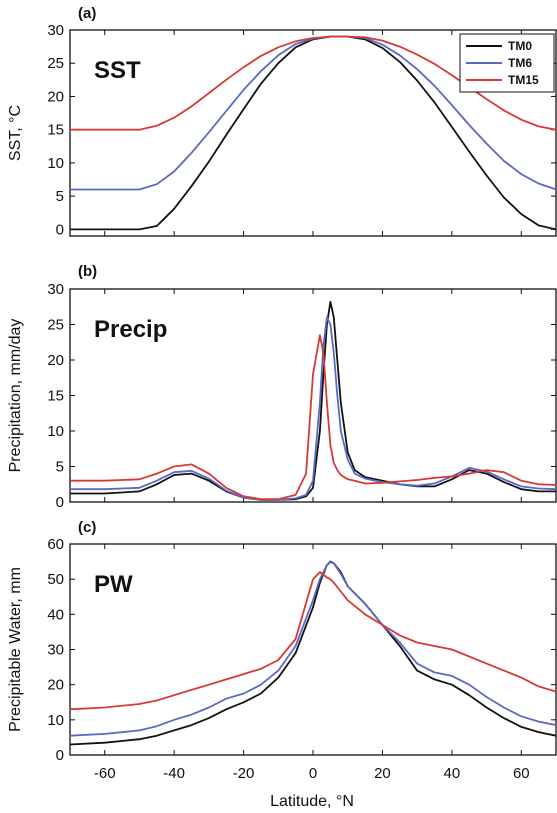  Describe the element at coordinates (55, 579) in the screenshot. I see `y-tick-label: 50` at that location.